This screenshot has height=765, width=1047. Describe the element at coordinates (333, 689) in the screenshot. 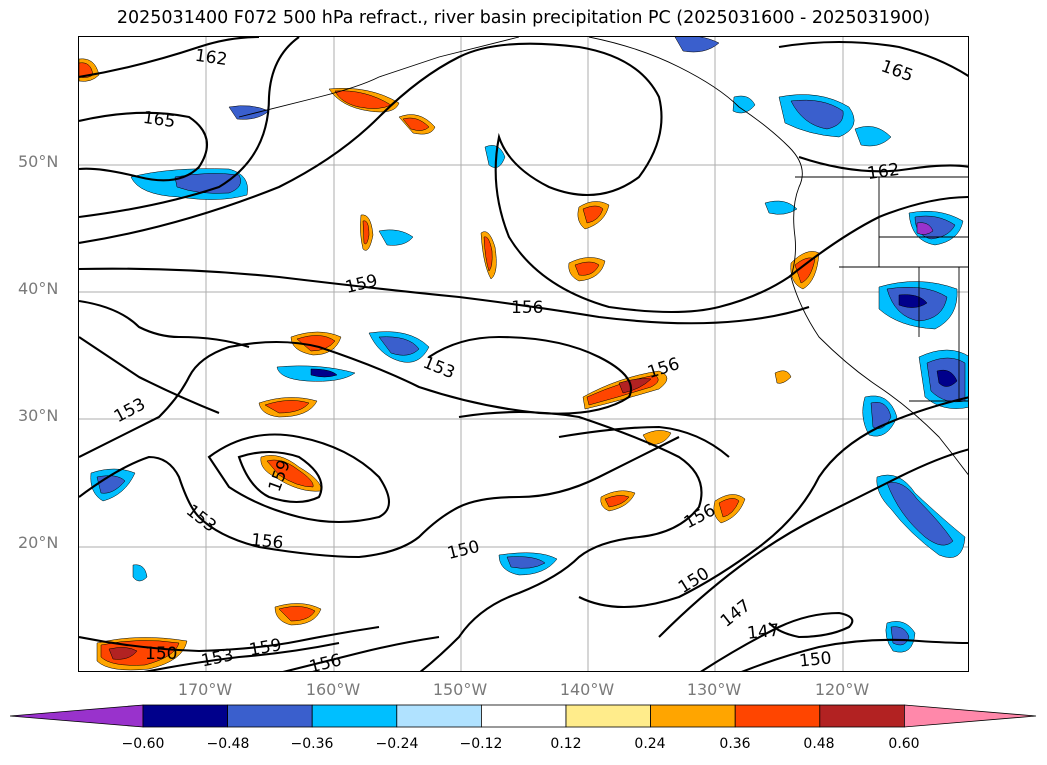

I see `lon-label-160w: 160°W` at that location.